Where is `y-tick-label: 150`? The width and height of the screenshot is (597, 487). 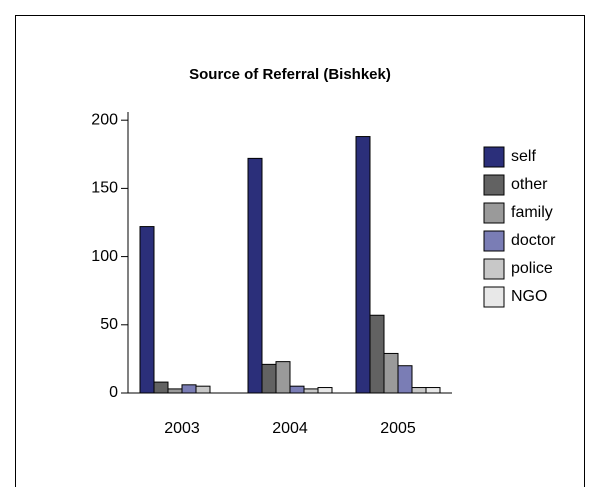
y-tick-label: 150 is located at coordinates (104, 188).